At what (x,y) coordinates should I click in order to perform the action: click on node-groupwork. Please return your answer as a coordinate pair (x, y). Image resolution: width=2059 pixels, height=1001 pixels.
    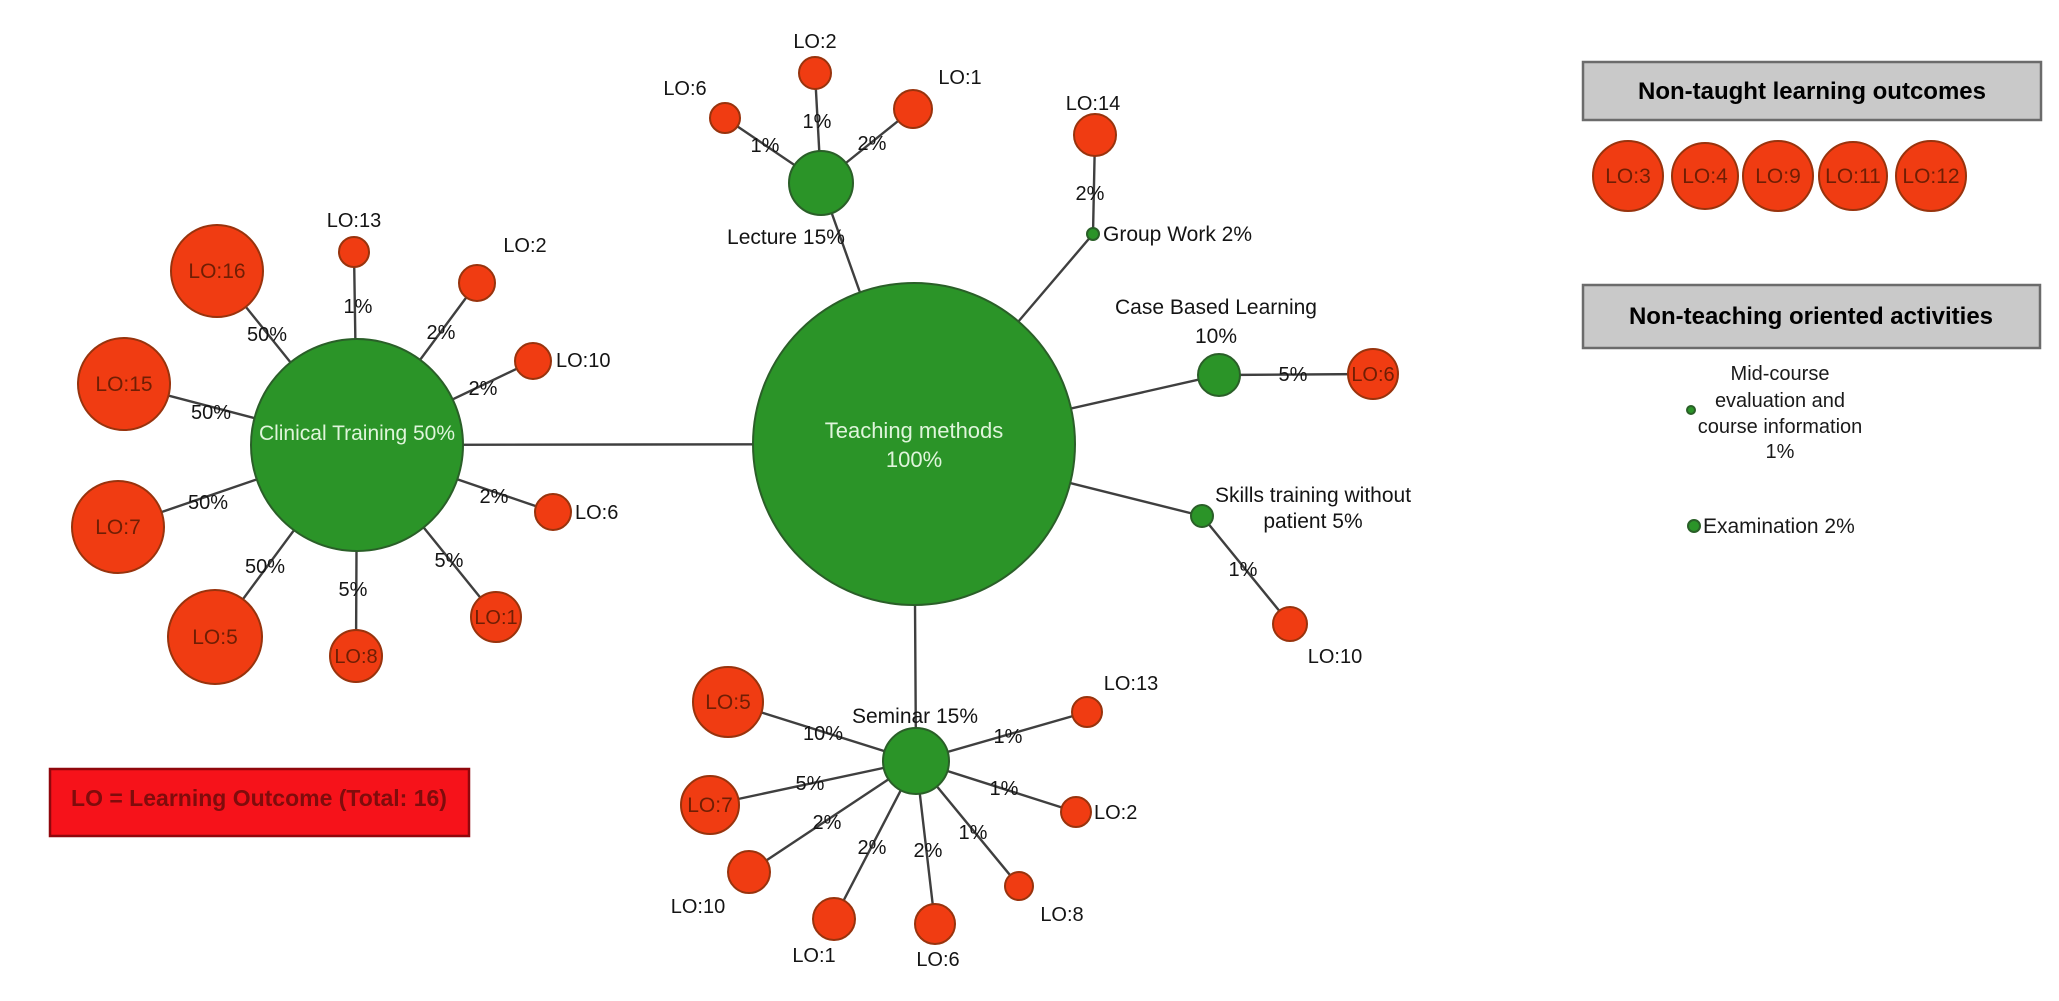
    Looking at the image, I should click on (1093, 234).